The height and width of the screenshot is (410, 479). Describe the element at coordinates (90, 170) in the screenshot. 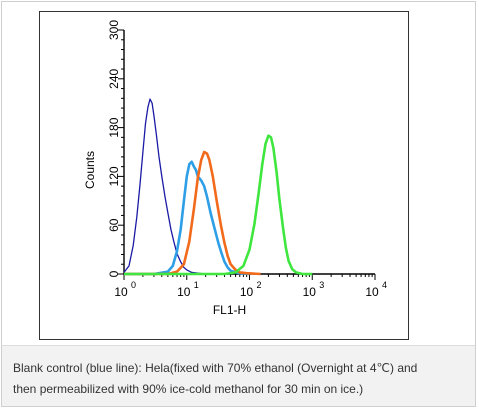

I see `y-axis-title: Counts` at that location.